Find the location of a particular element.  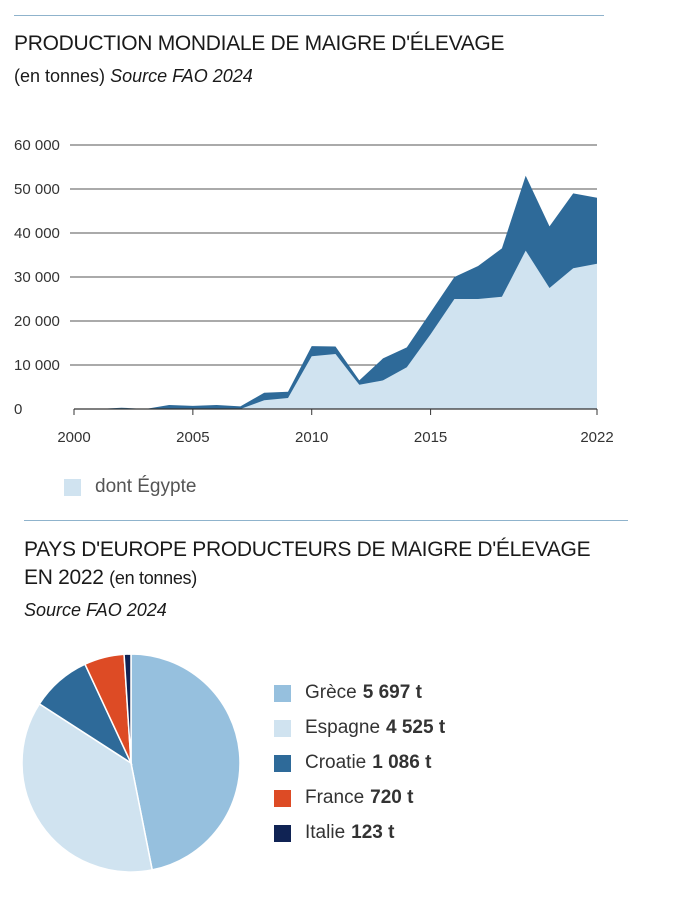

egypt-legend-label: dont Égypte is located at coordinates (146, 486).